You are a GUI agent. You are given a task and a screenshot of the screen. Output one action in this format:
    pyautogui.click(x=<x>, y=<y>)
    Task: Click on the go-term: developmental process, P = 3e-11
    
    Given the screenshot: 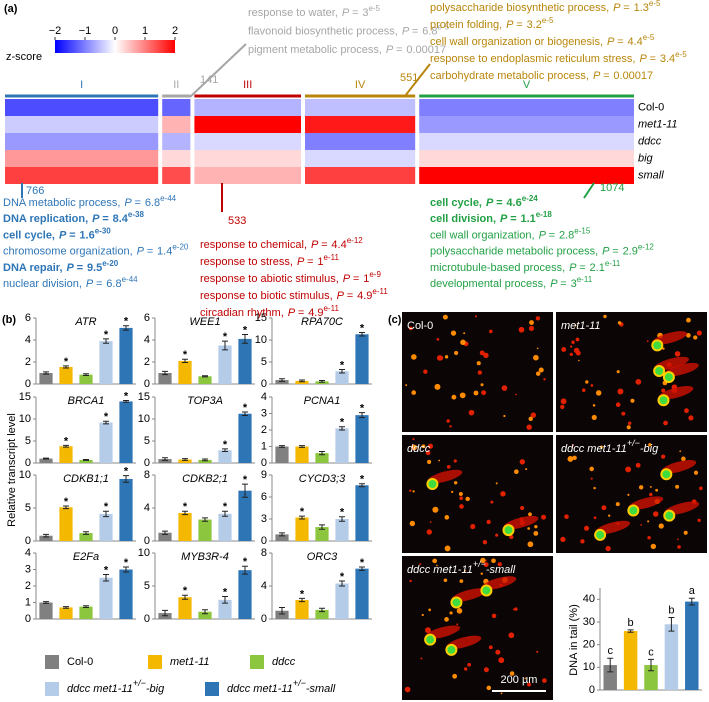 What is the action you would take?
    pyautogui.click(x=511, y=282)
    